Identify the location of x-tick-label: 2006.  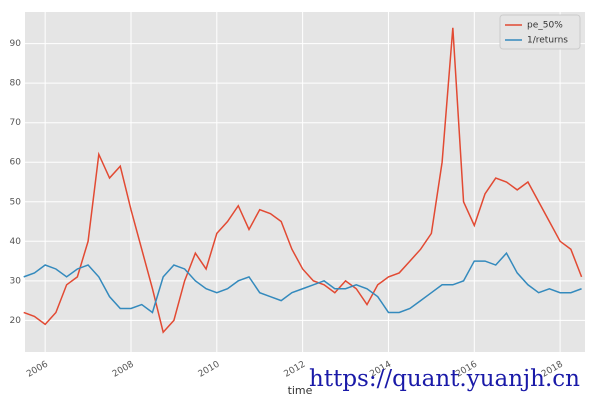
(37, 369).